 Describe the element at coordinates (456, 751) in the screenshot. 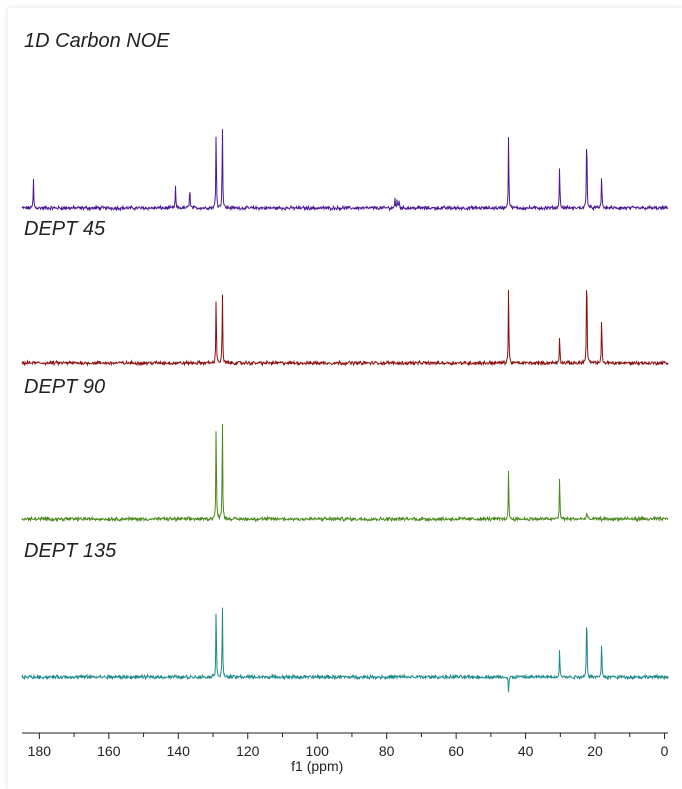

I see `x-tick-label: 60` at that location.